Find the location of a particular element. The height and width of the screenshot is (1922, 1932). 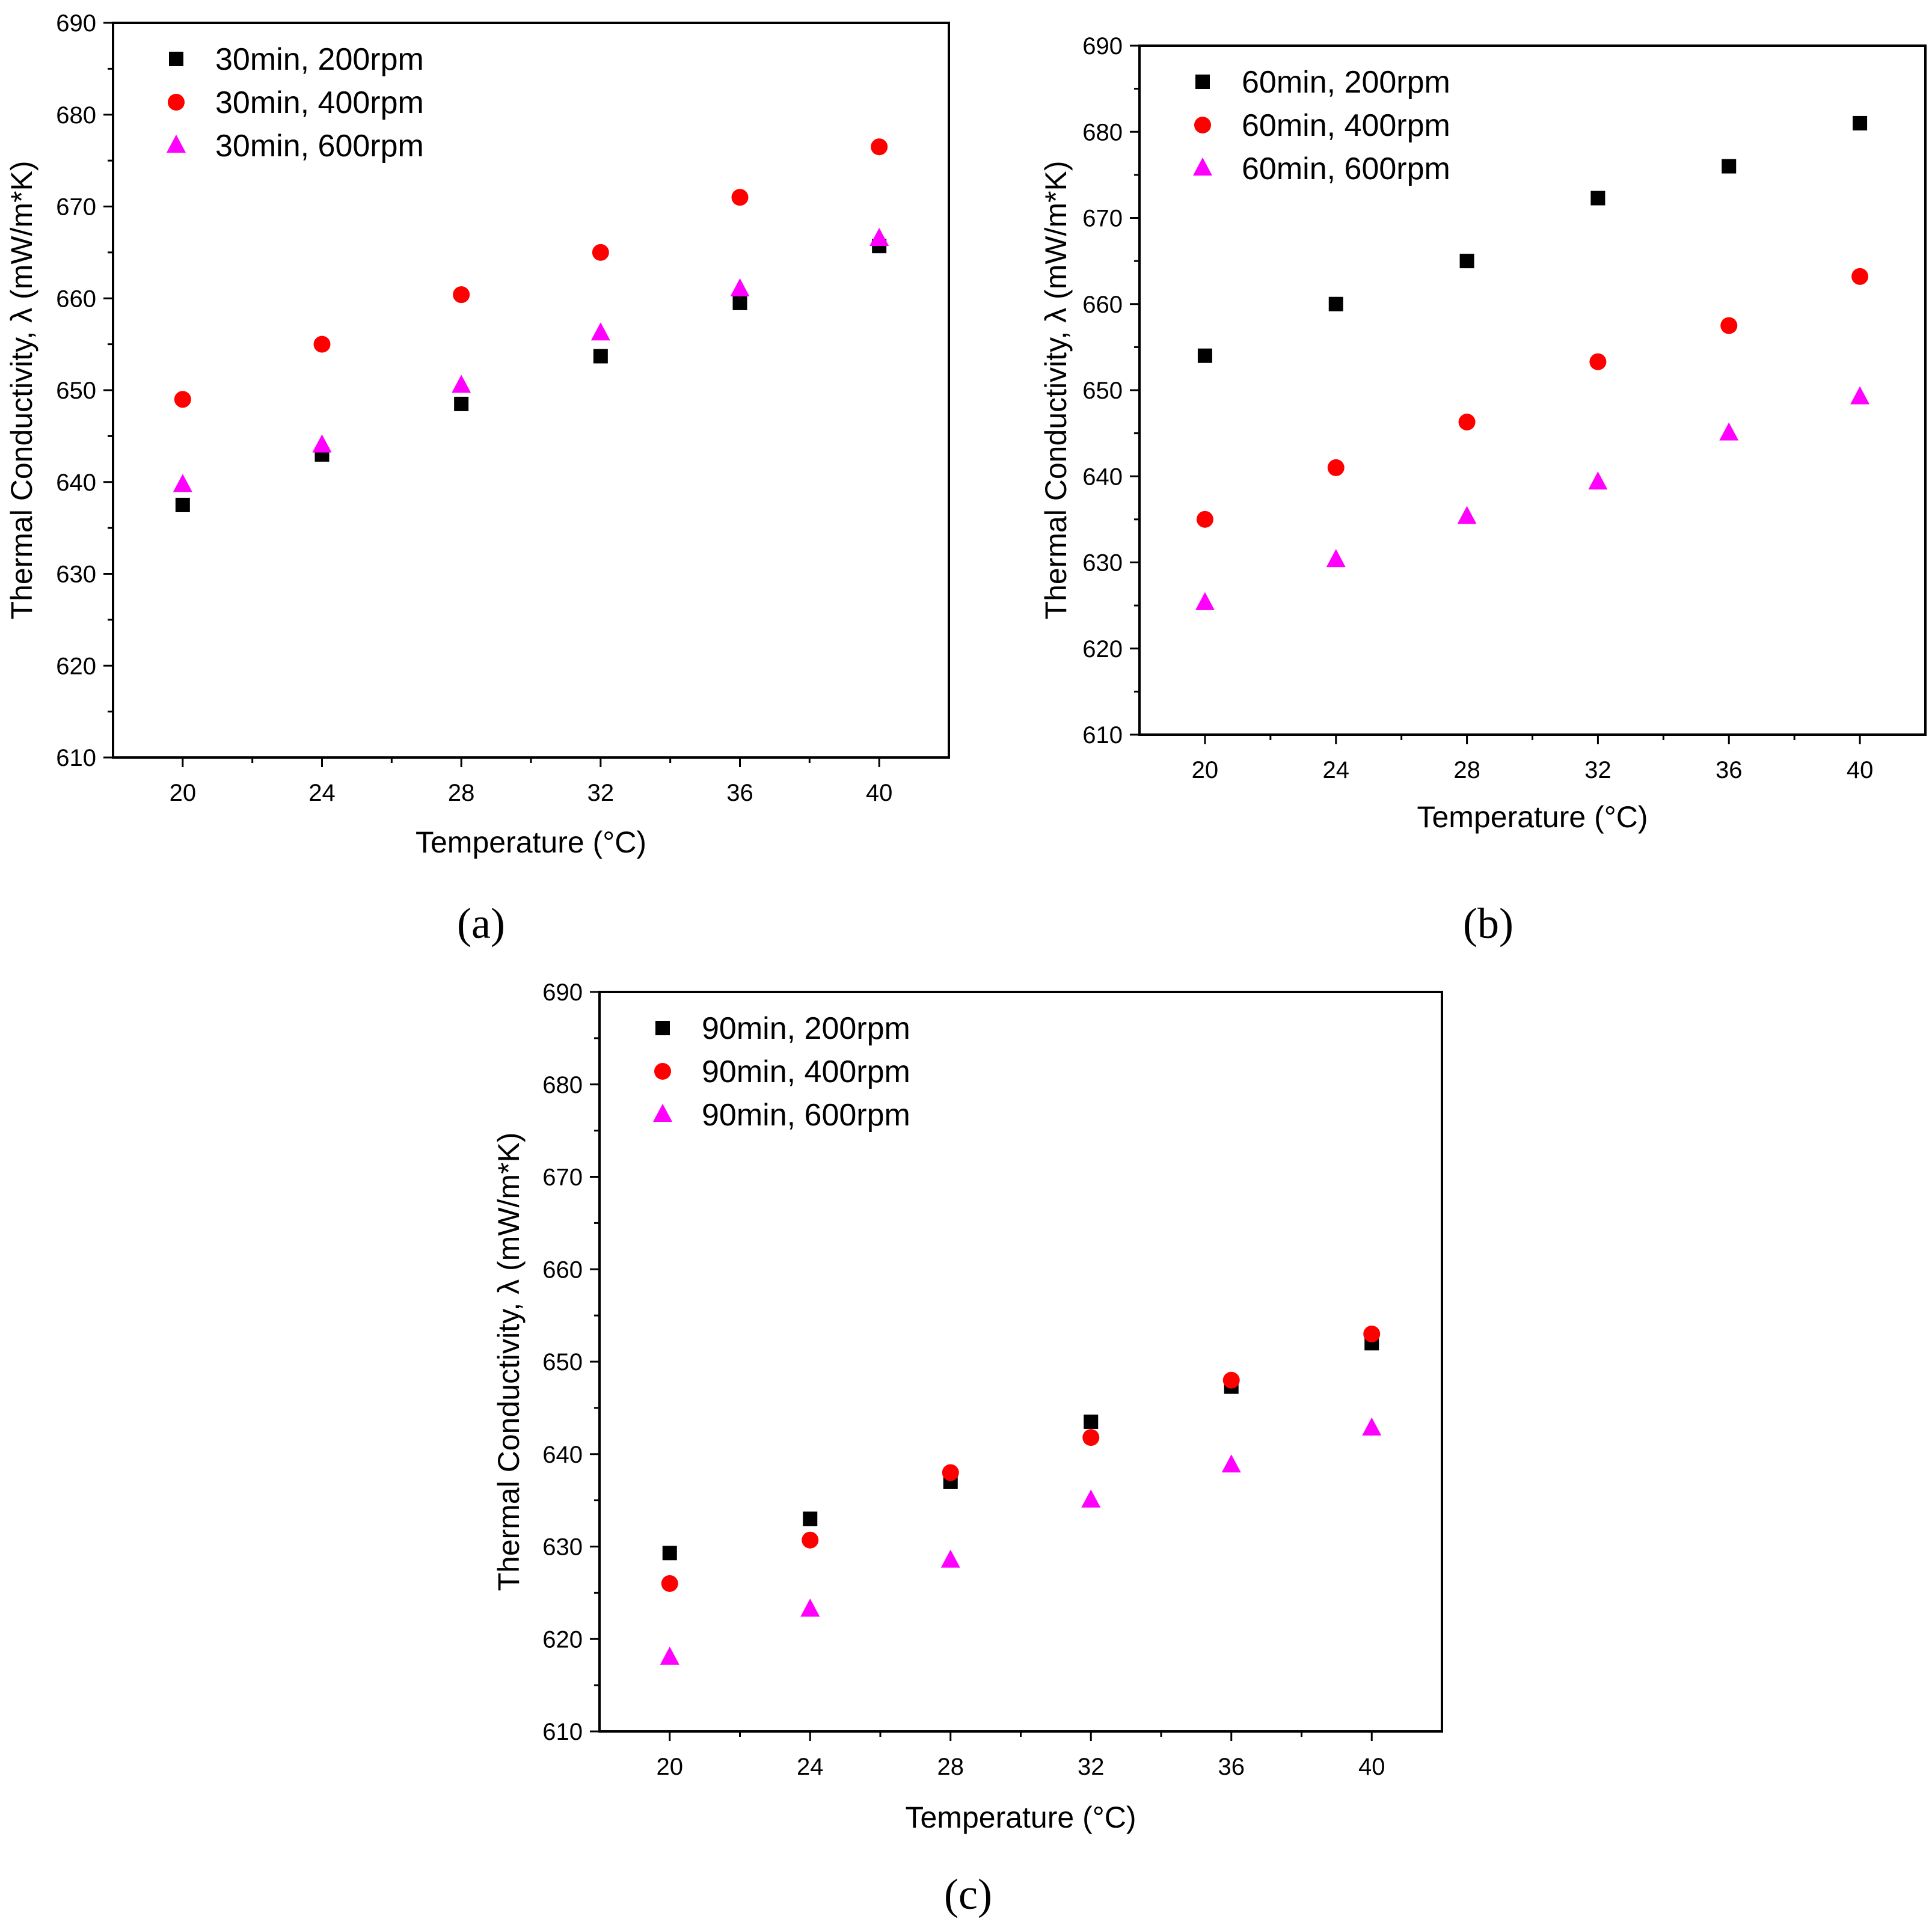

legend-label: 60min, 400rpm is located at coordinates (1346, 125).